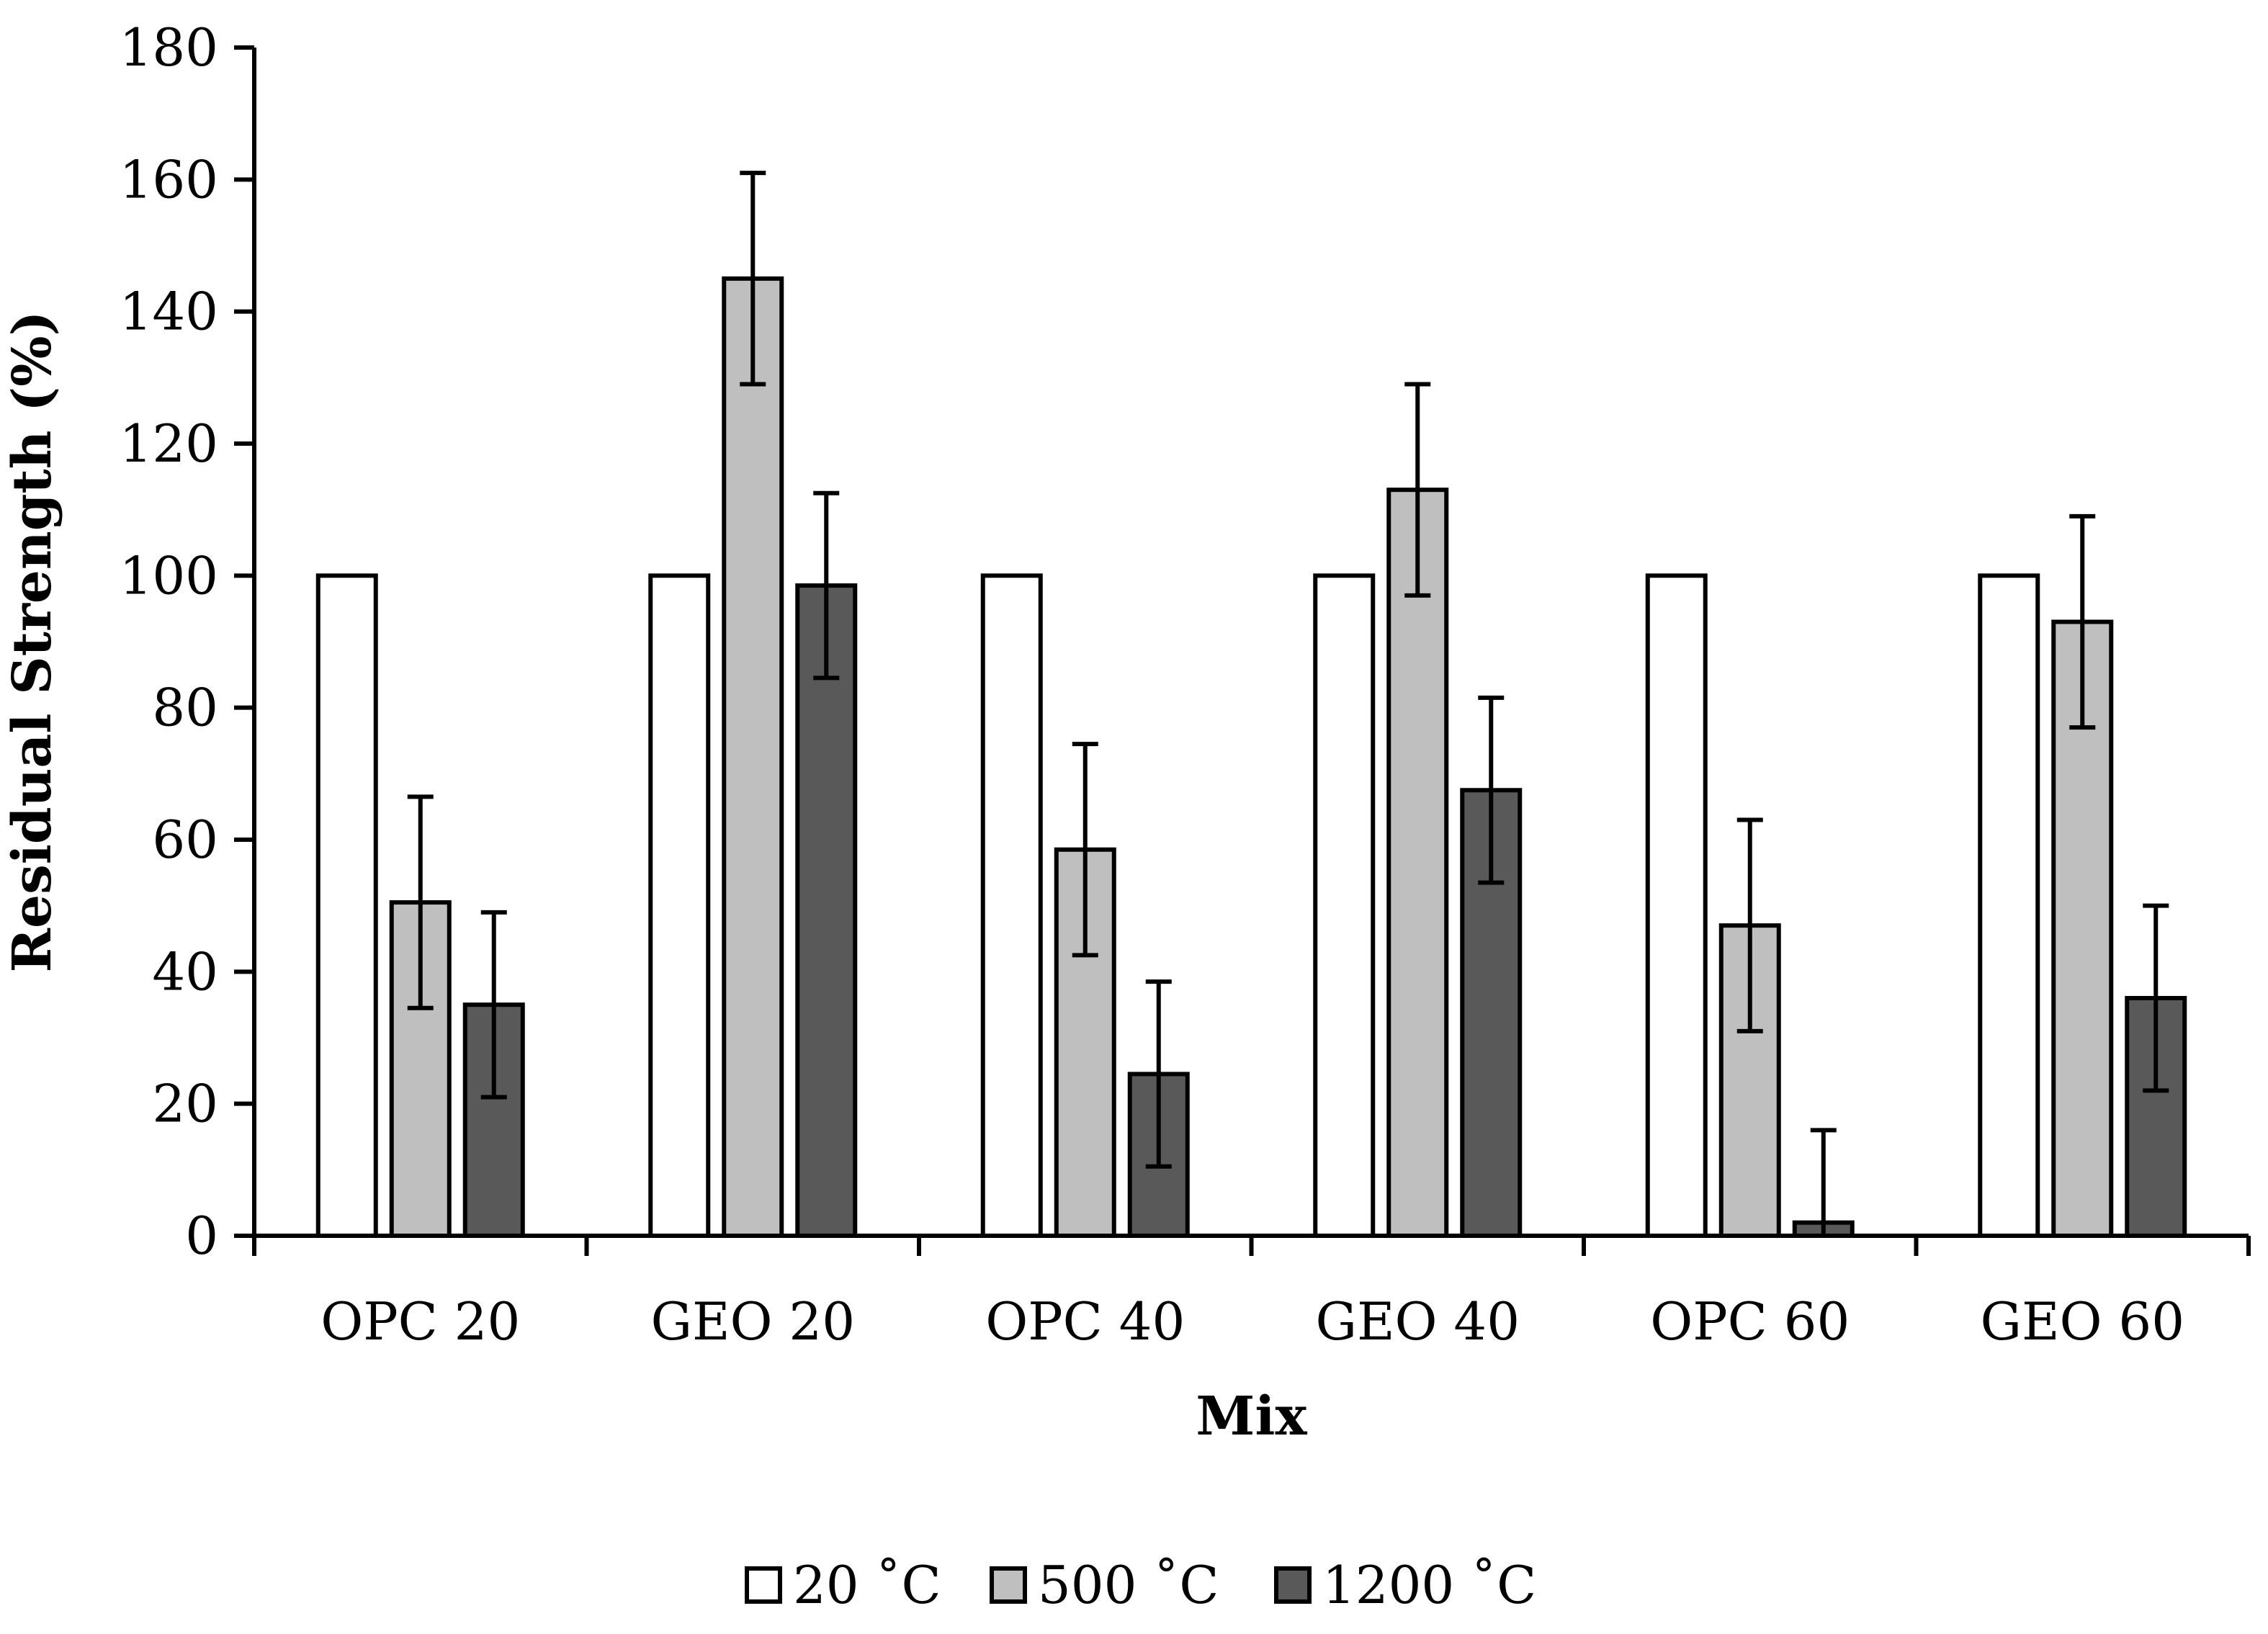 This screenshot has height=1634, width=2268. I want to click on x-tick-label: GEO 40, so click(1417, 1322).